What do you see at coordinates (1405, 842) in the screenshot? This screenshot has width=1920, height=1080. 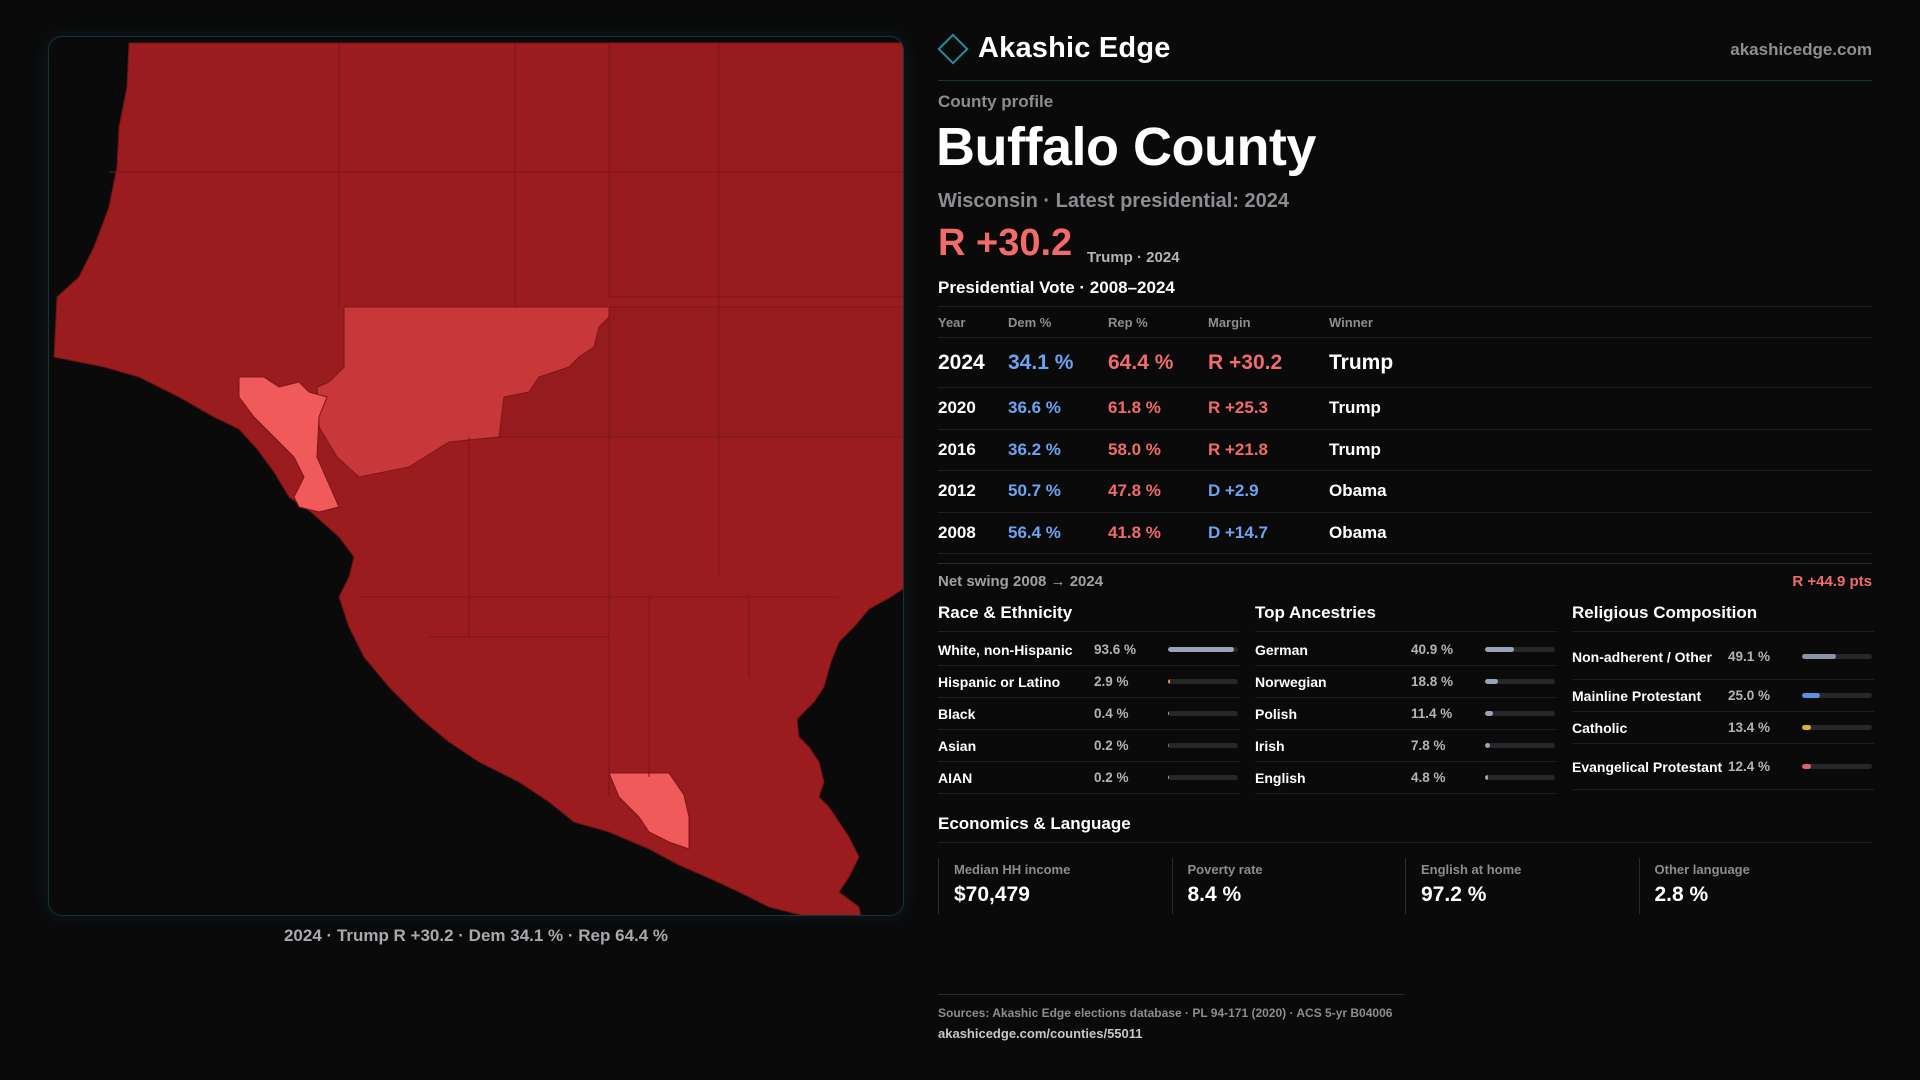 I see `economics-divider` at bounding box center [1405, 842].